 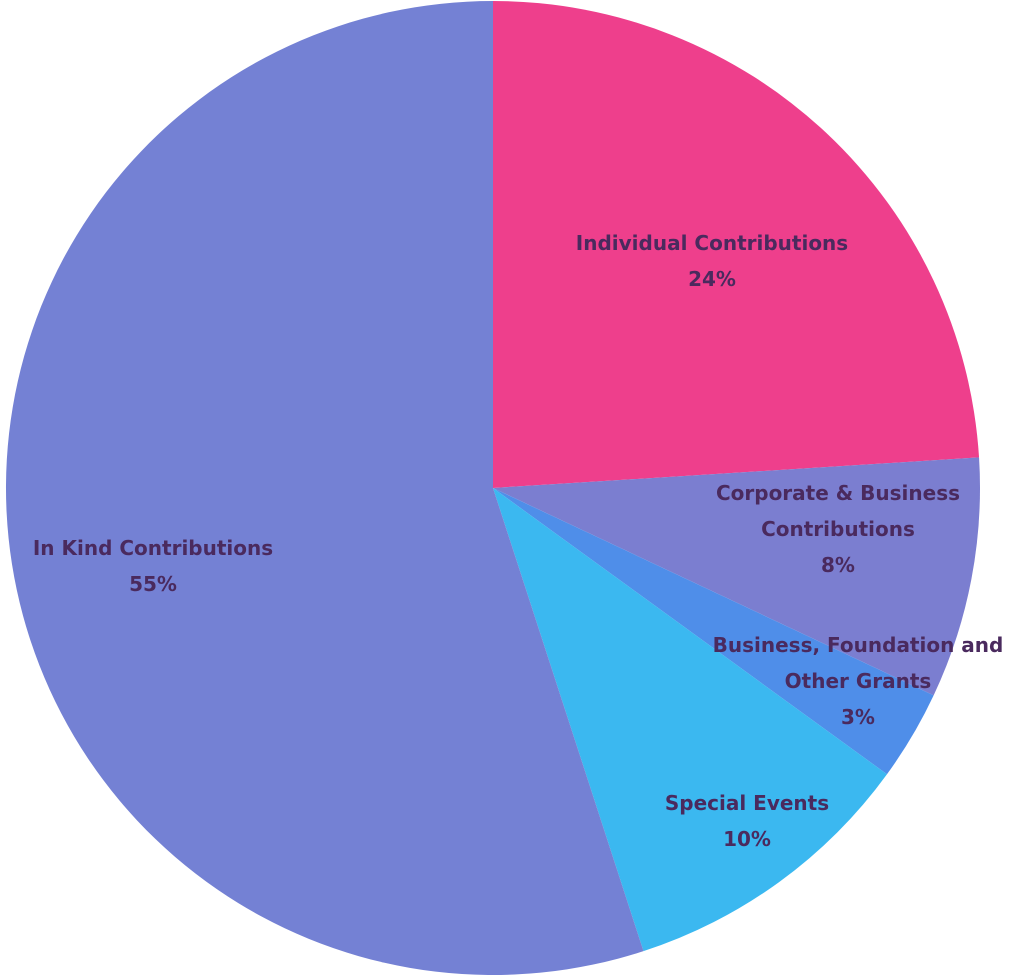 I want to click on slice-name-label: Other Grants, so click(x=858, y=681).